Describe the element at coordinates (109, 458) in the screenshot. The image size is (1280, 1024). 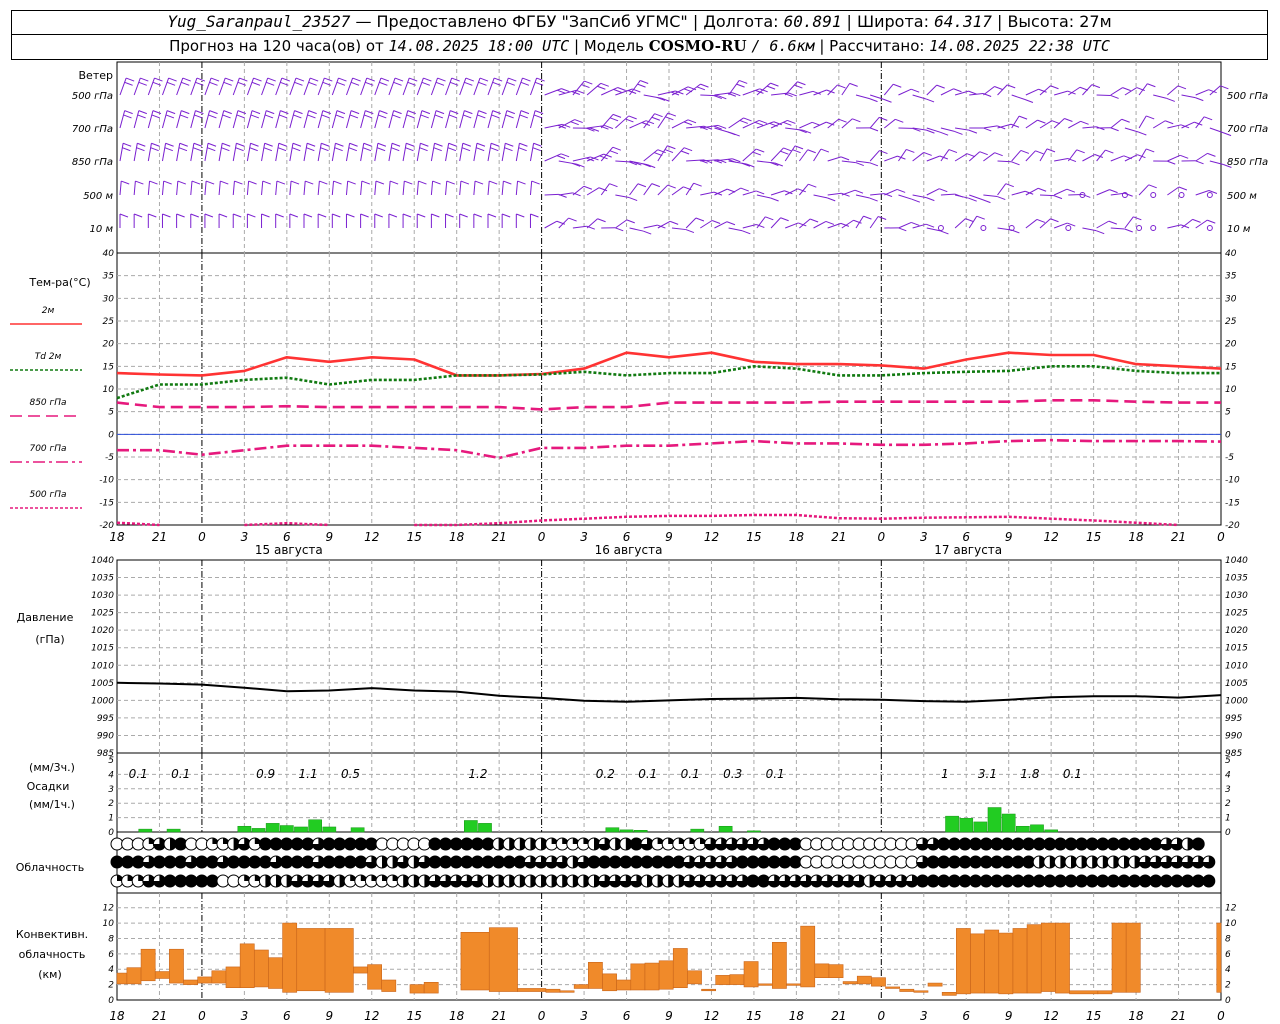
I see `temp-tick-left: -5` at that location.